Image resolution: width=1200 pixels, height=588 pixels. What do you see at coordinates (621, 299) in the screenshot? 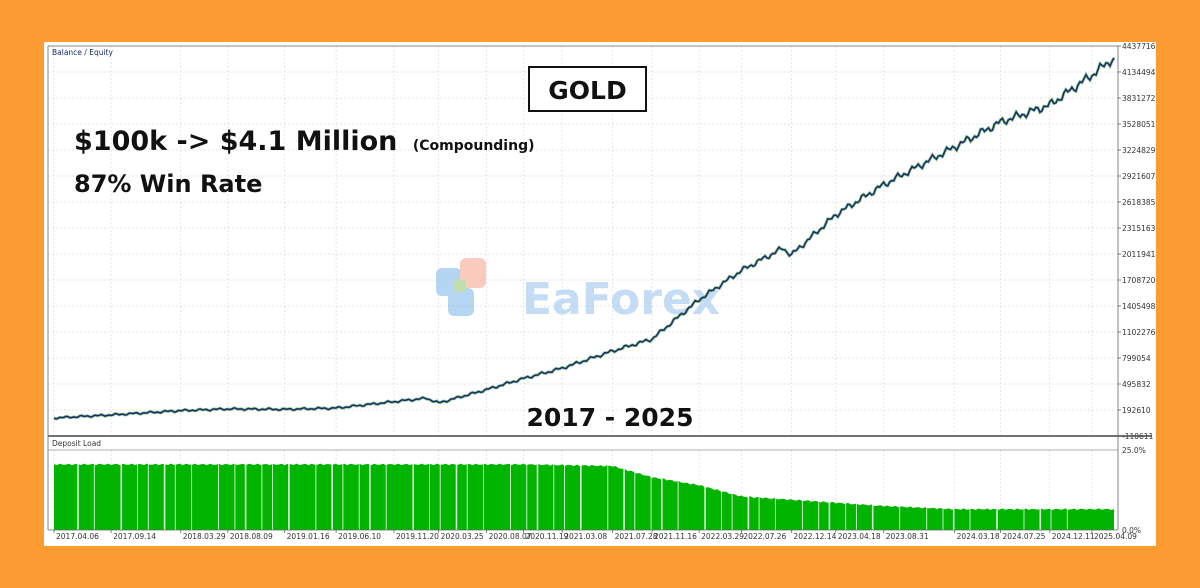
I see `watermark-text: EaForex` at bounding box center [621, 299].